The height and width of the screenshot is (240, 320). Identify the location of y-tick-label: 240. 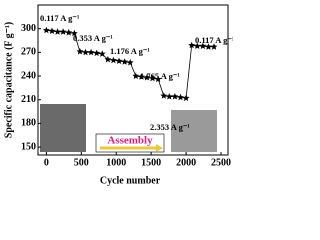
(28, 75).